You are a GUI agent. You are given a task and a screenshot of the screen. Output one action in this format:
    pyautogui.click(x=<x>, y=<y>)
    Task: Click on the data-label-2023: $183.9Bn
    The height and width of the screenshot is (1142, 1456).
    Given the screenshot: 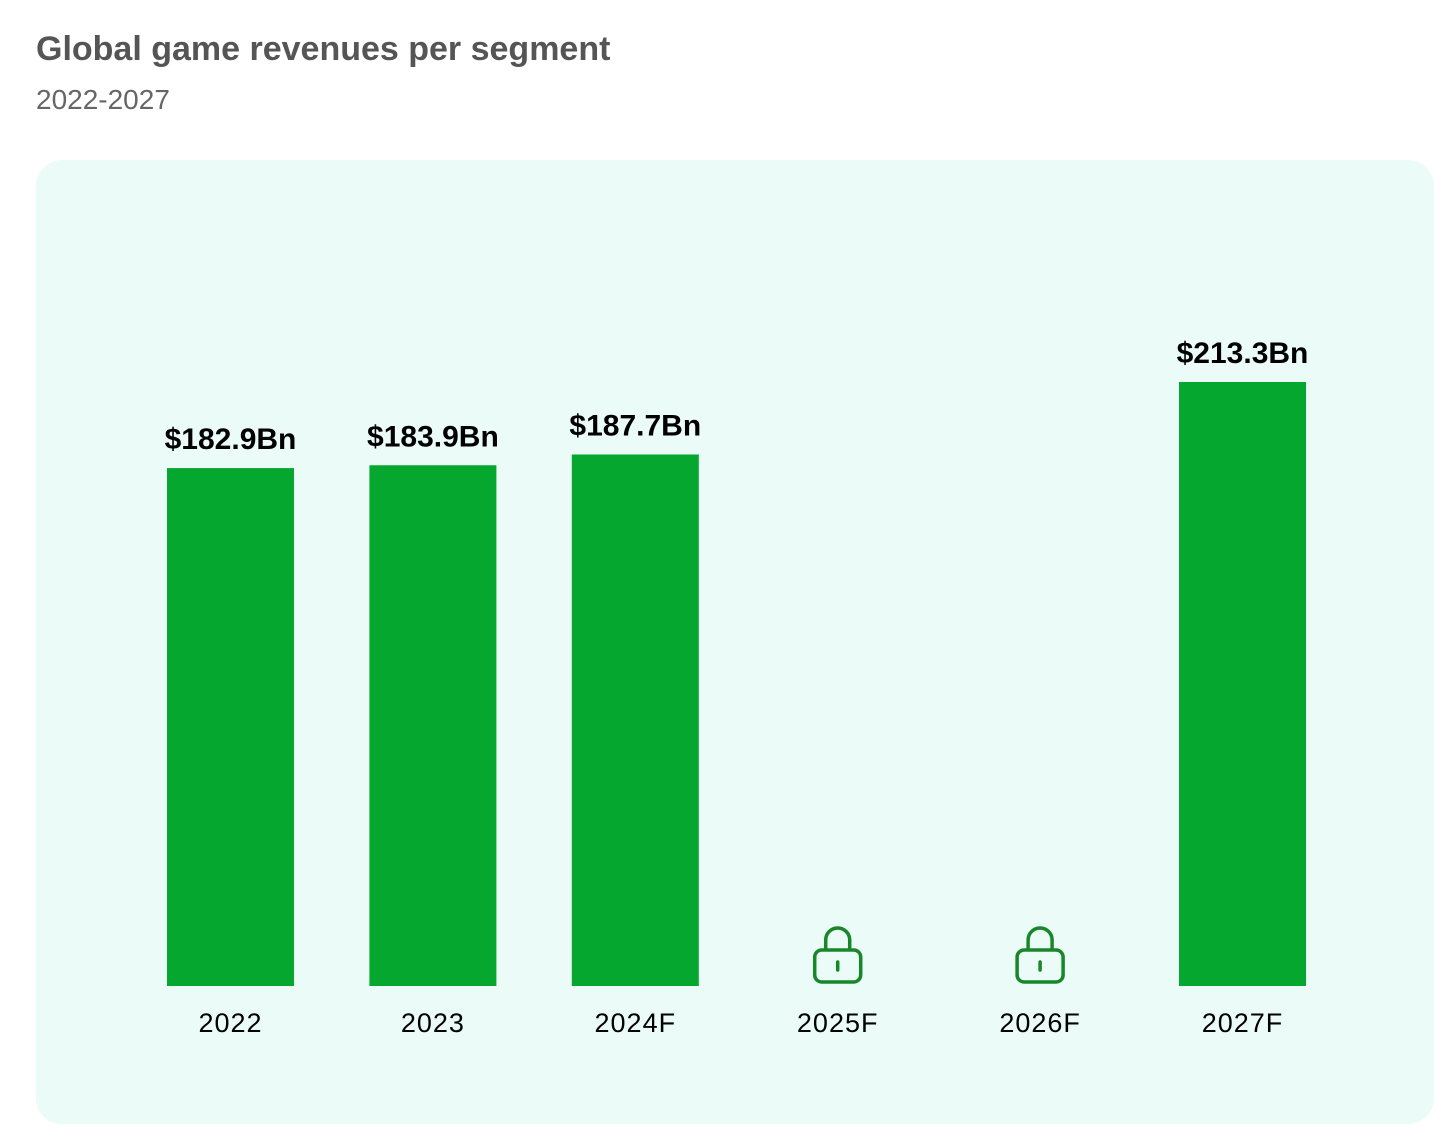 What is the action you would take?
    pyautogui.click(x=433, y=436)
    